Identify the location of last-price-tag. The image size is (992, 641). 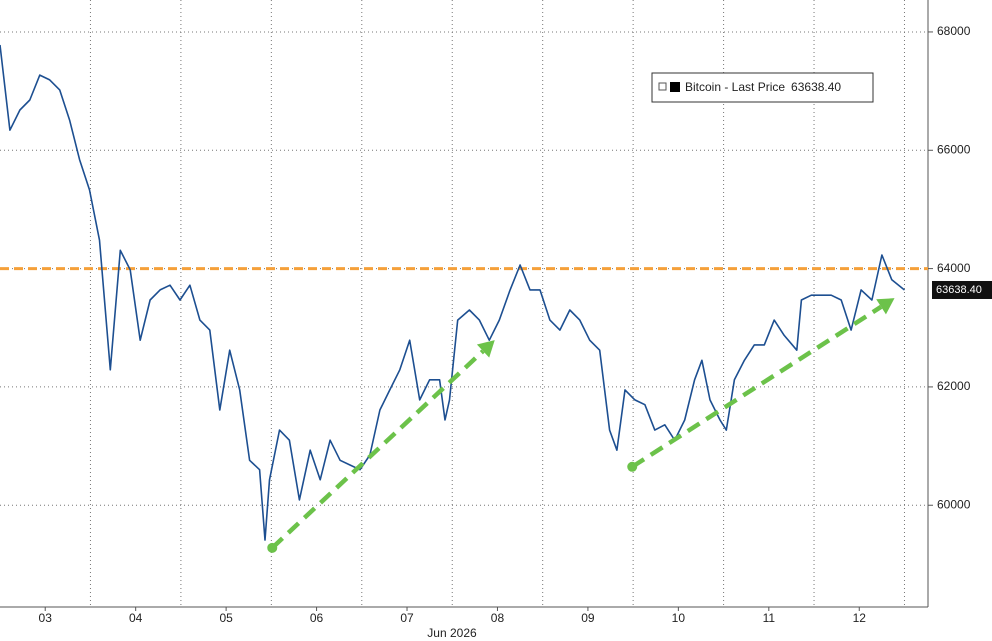
(962, 289).